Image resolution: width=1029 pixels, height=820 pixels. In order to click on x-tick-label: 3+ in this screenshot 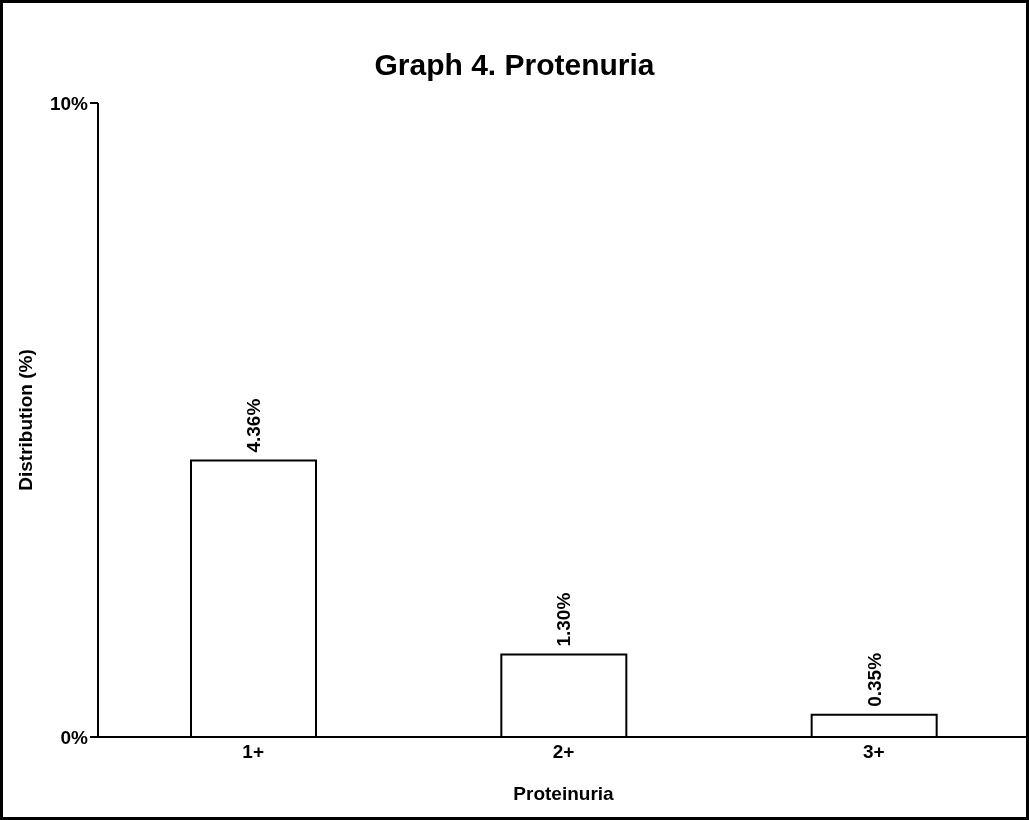, I will do `click(874, 752)`.